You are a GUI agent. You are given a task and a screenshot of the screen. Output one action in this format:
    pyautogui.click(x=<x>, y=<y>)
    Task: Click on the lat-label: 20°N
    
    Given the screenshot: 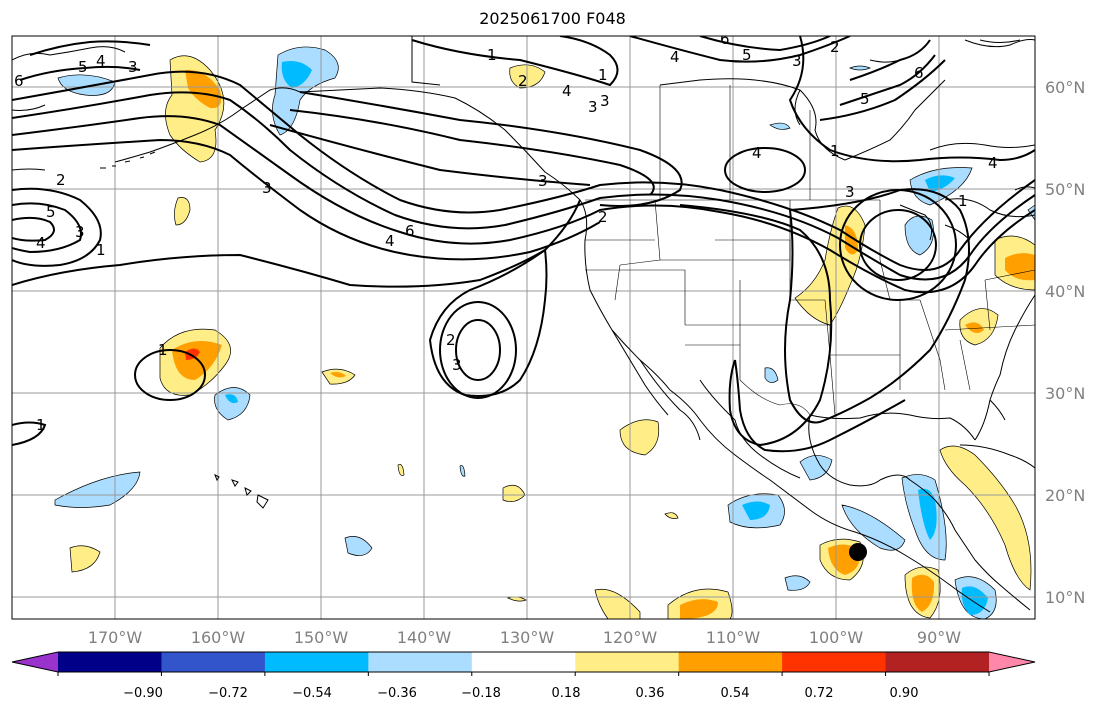 What is the action you would take?
    pyautogui.click(x=1065, y=495)
    